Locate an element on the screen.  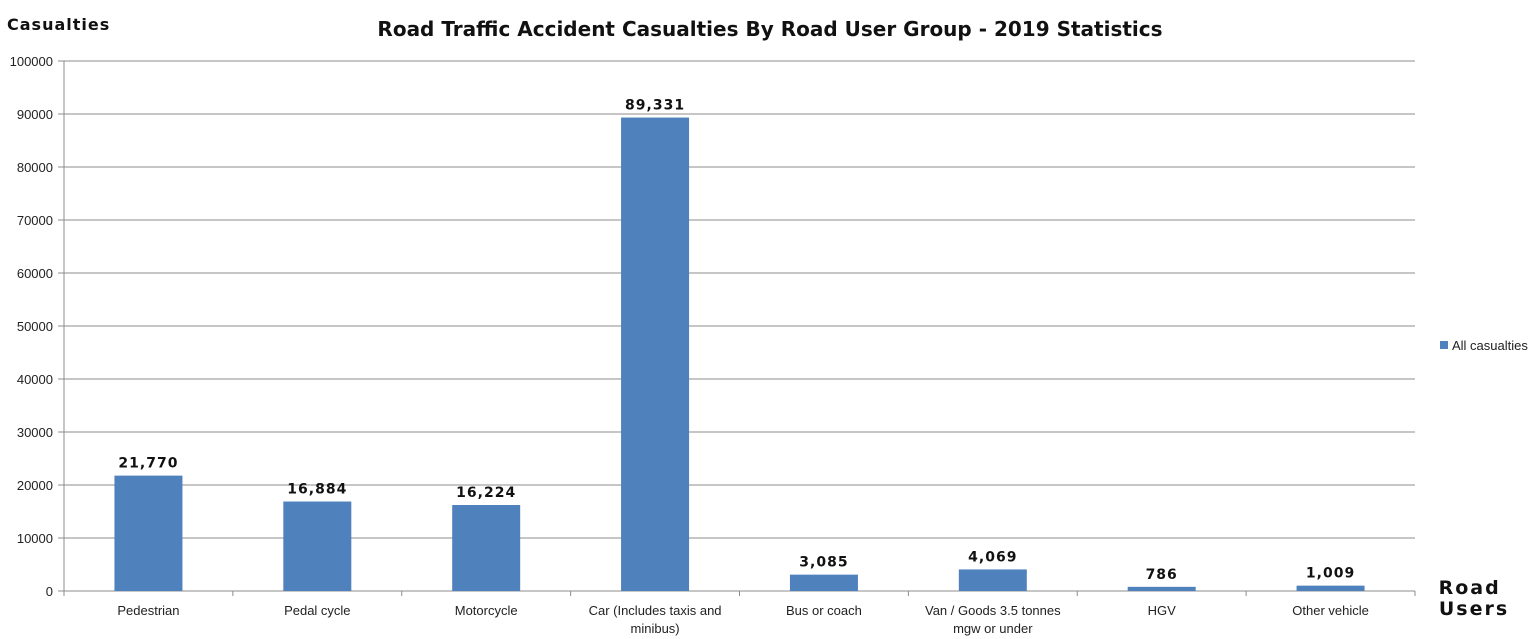
x-tick-label: Other vehicle is located at coordinates (1330, 610).